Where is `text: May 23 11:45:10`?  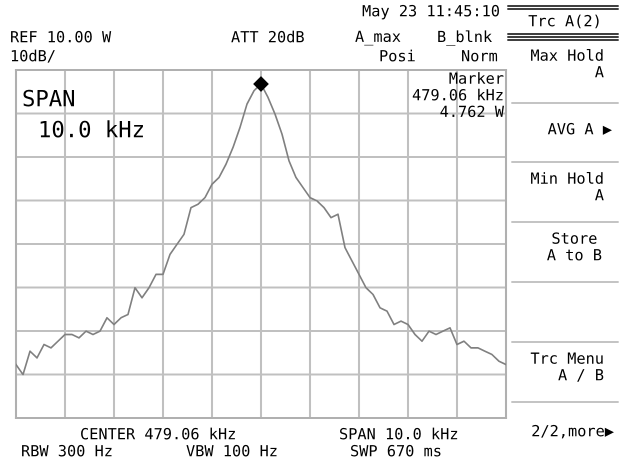 text: May 23 11:45:10 is located at coordinates (431, 12).